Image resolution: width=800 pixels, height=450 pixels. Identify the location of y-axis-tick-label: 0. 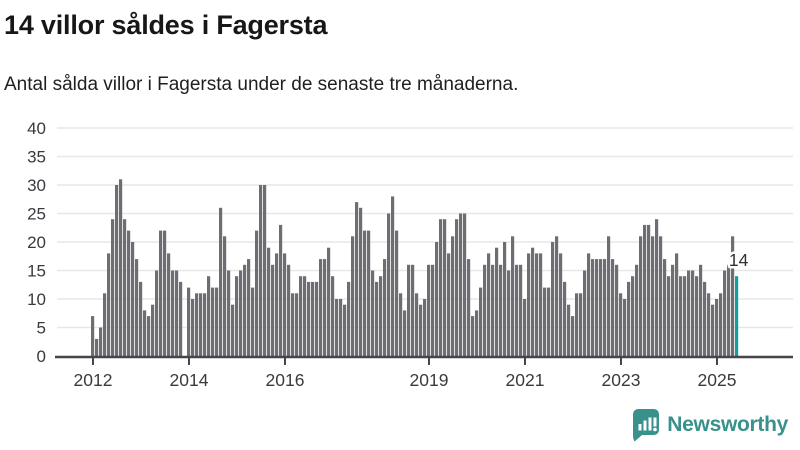
(41, 356).